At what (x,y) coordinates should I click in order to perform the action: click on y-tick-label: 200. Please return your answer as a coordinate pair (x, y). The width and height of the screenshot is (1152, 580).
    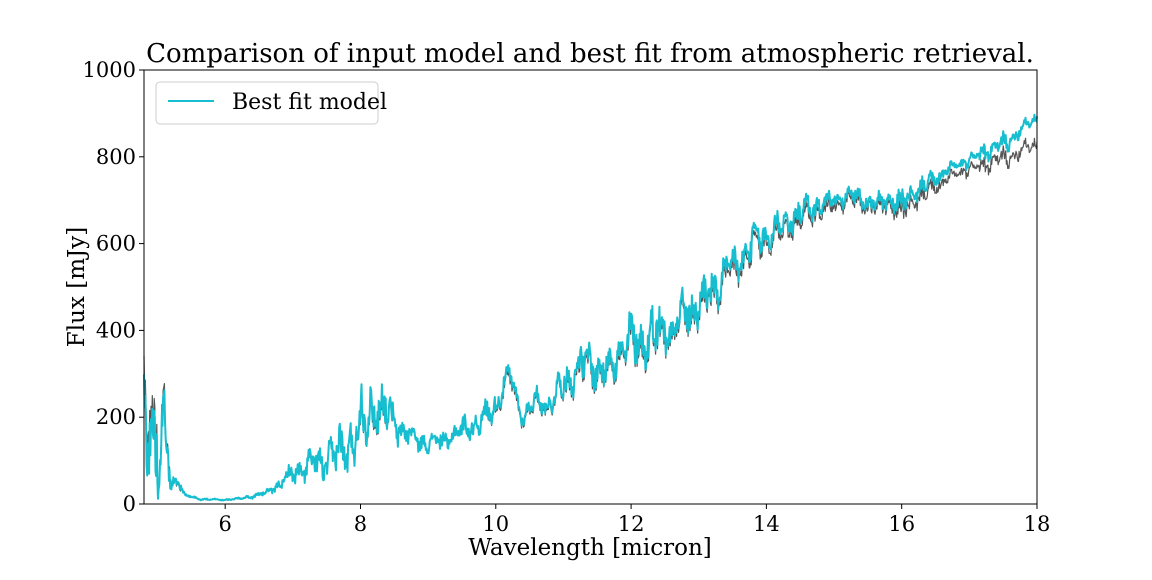
    Looking at the image, I should click on (116, 417).